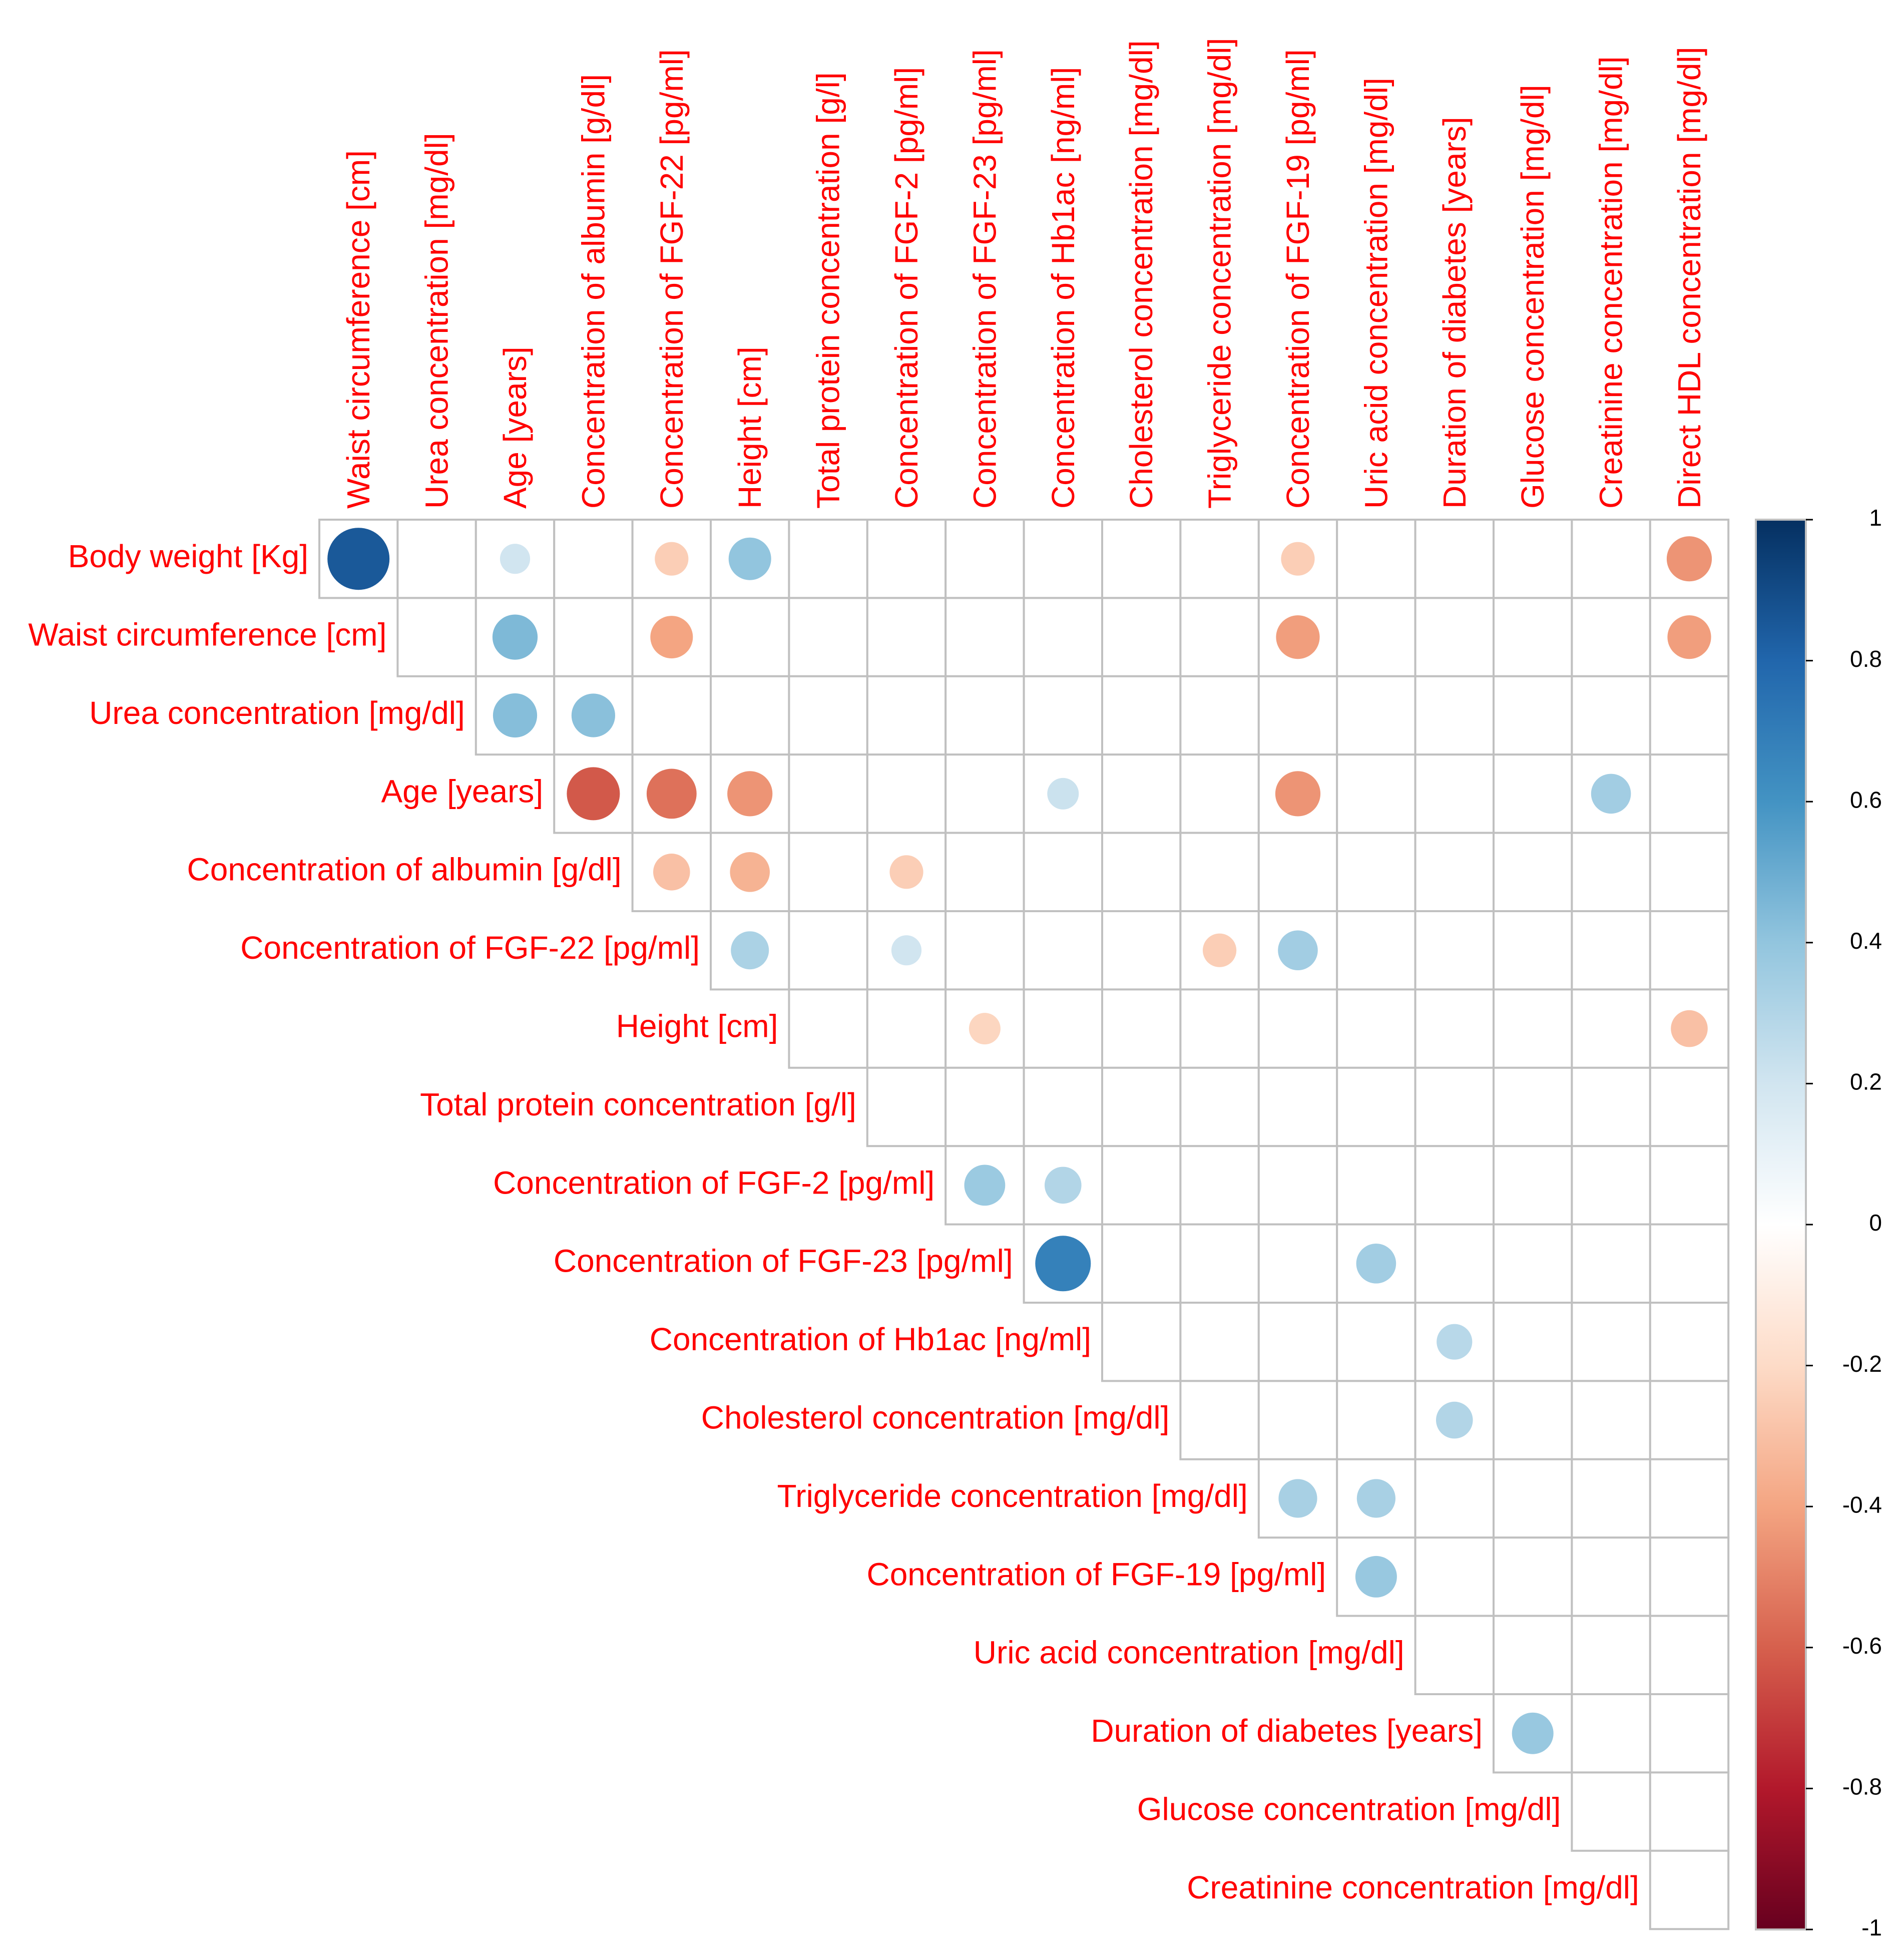 This screenshot has width=1904, height=1947. What do you see at coordinates (1220, 273) in the screenshot?
I see `column-label: Triglyceride concentration [mg/dl]` at bounding box center [1220, 273].